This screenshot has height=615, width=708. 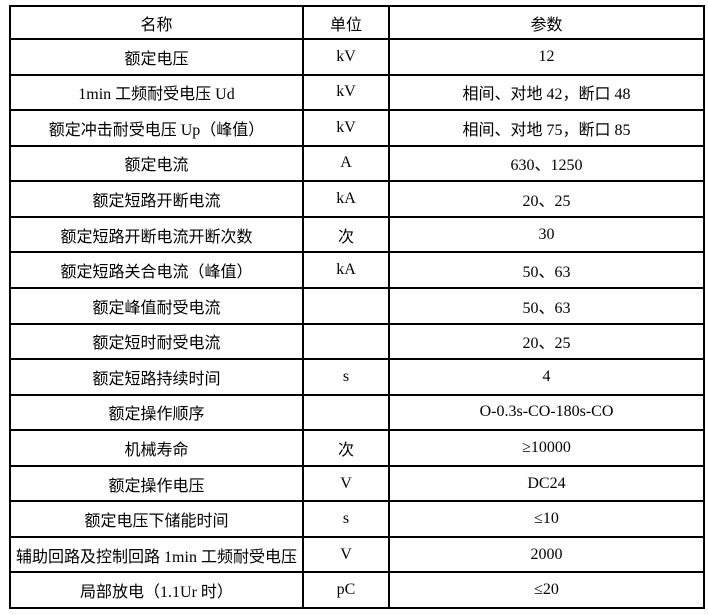 What do you see at coordinates (156, 57) in the screenshot?
I see `cell-name: 额定电压` at bounding box center [156, 57].